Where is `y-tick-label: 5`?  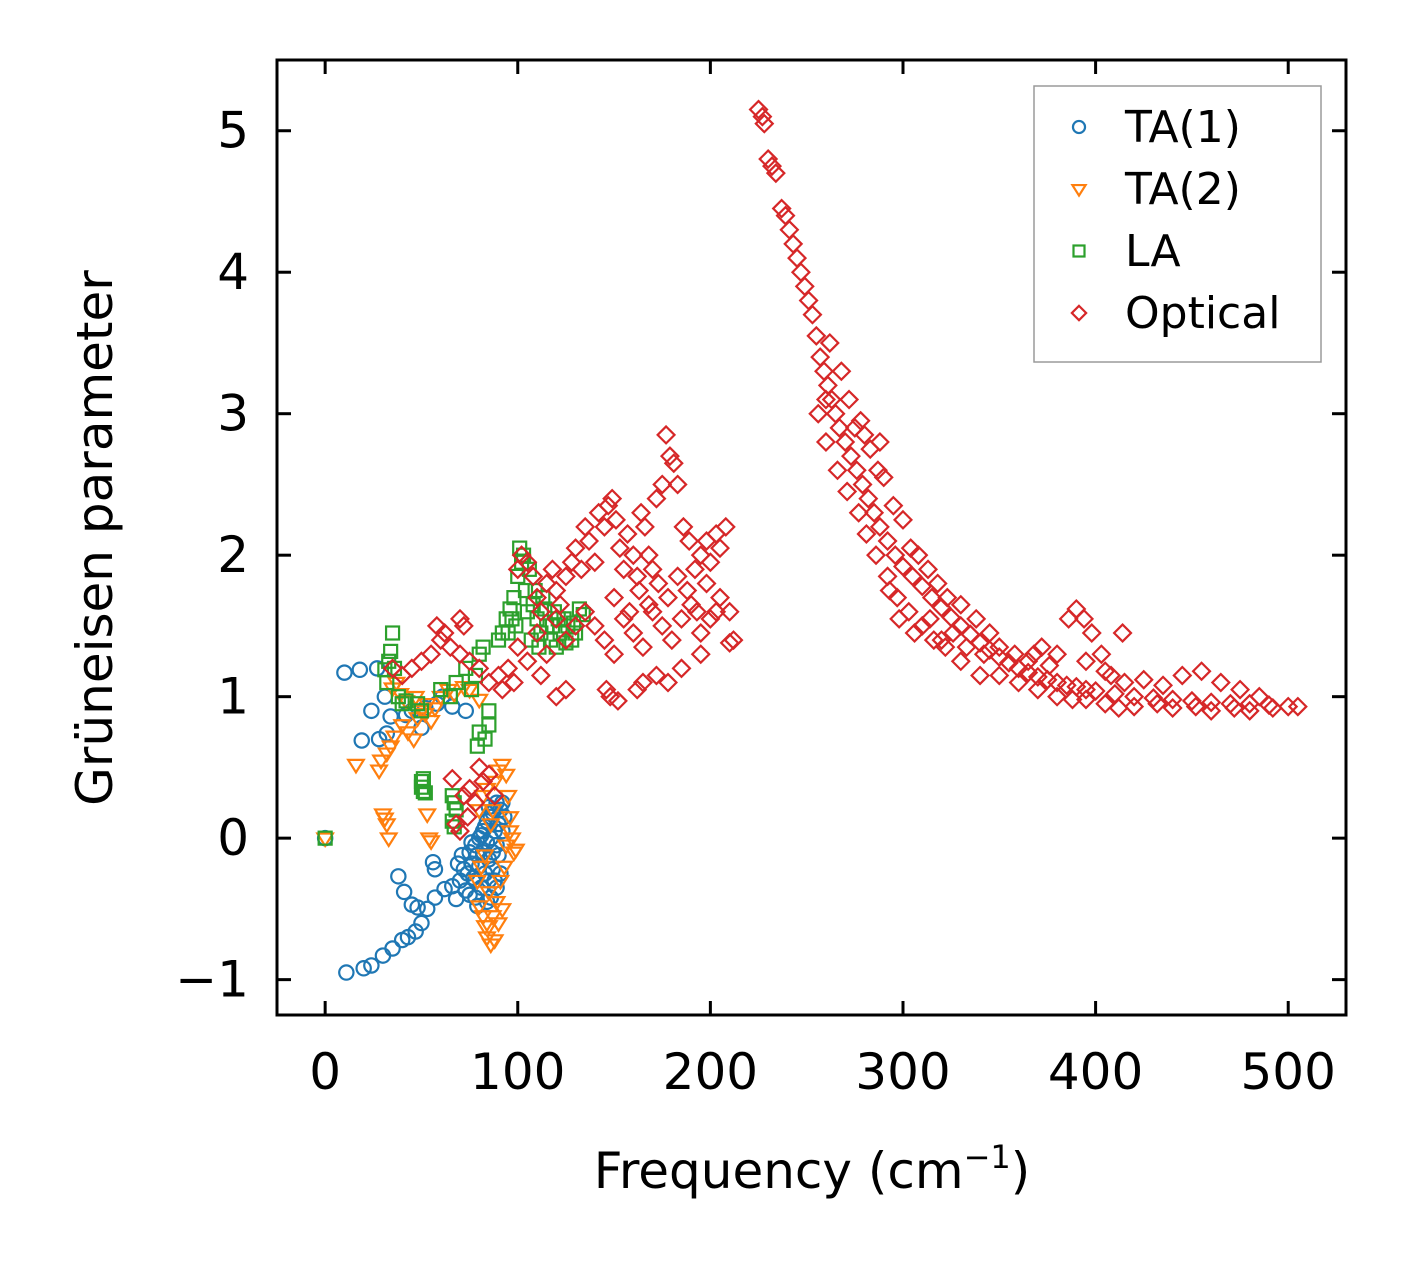 y-tick-label: 5 is located at coordinates (233, 131).